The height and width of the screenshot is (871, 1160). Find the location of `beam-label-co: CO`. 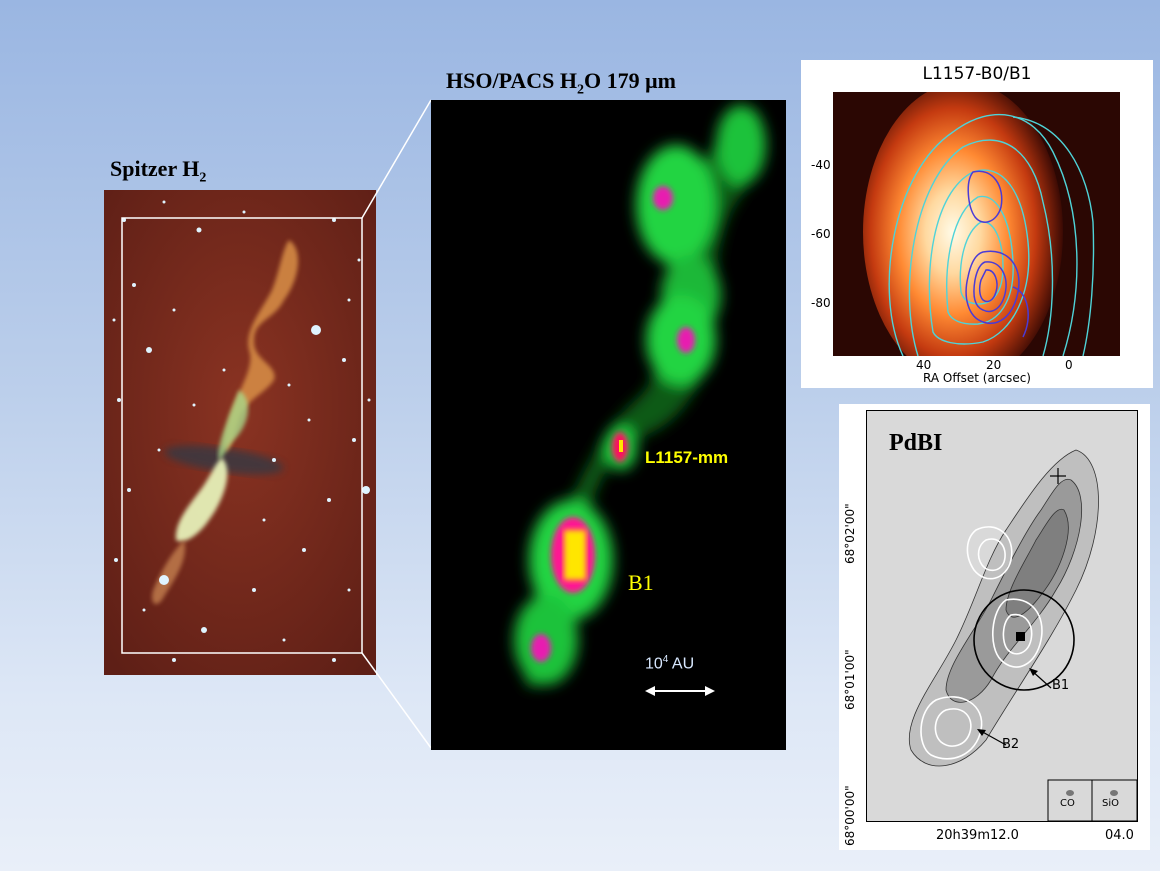

beam-label-co: CO is located at coordinates (1067, 803).